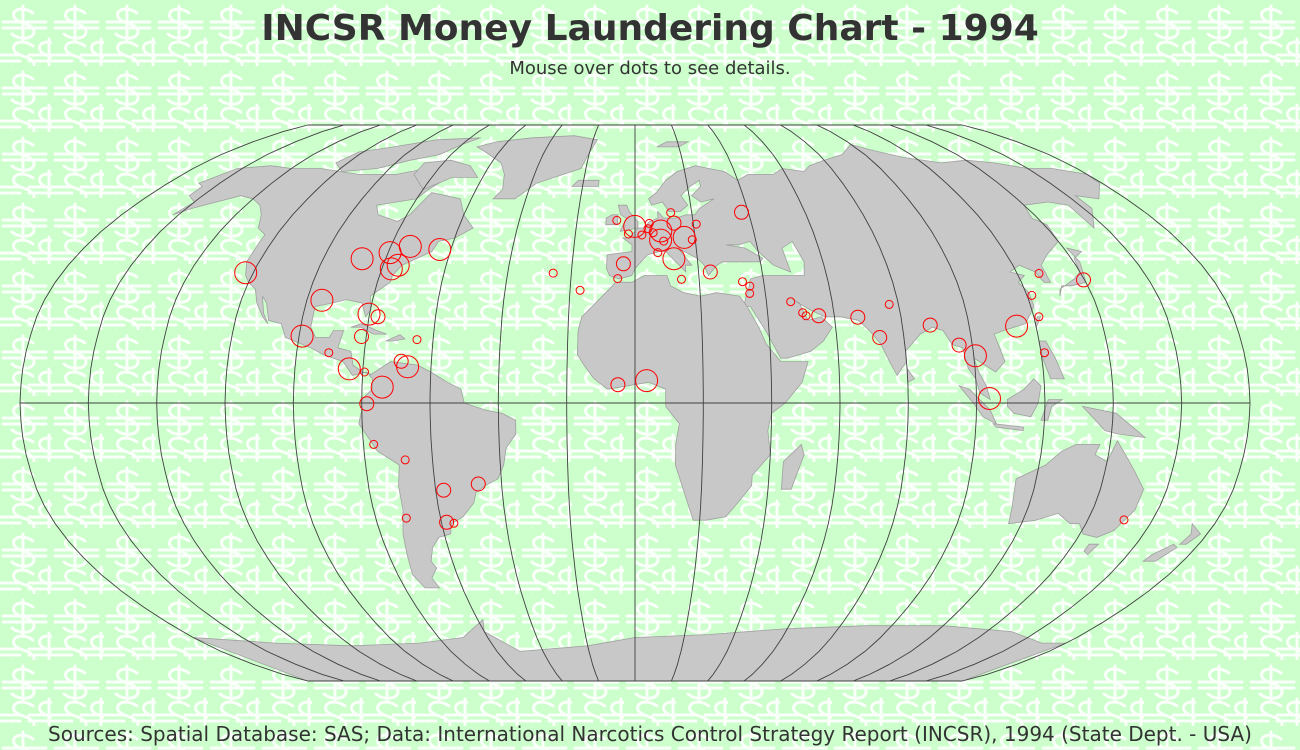 Image resolution: width=1300 pixels, height=750 pixels. What do you see at coordinates (1114, 422) in the screenshot?
I see `landmass-new-guinea` at bounding box center [1114, 422].